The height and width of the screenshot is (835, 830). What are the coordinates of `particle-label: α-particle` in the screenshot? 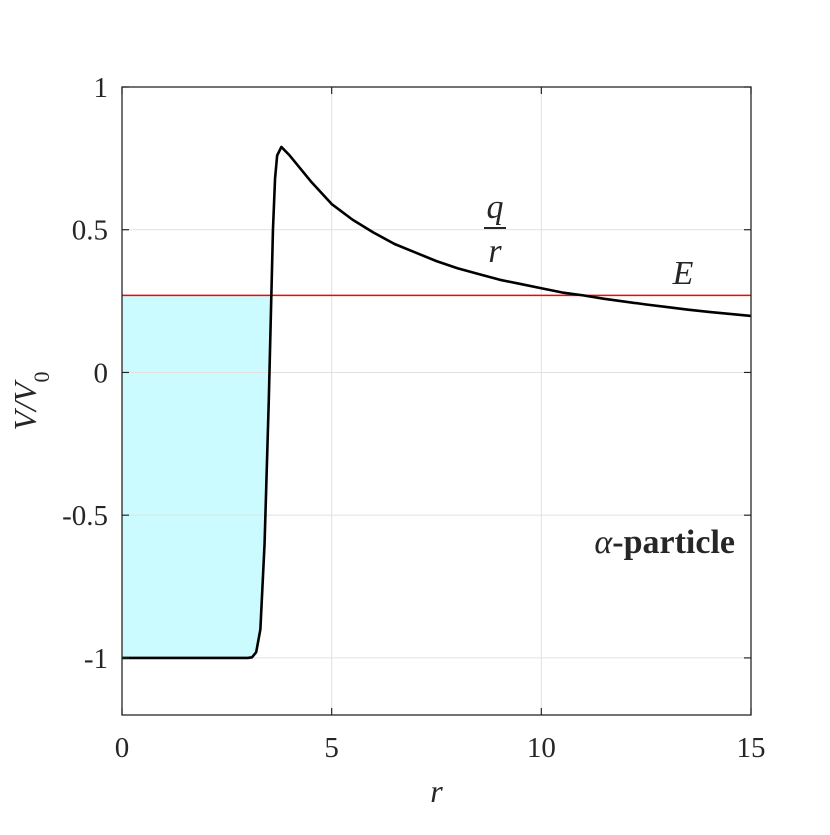 It's located at (664, 542).